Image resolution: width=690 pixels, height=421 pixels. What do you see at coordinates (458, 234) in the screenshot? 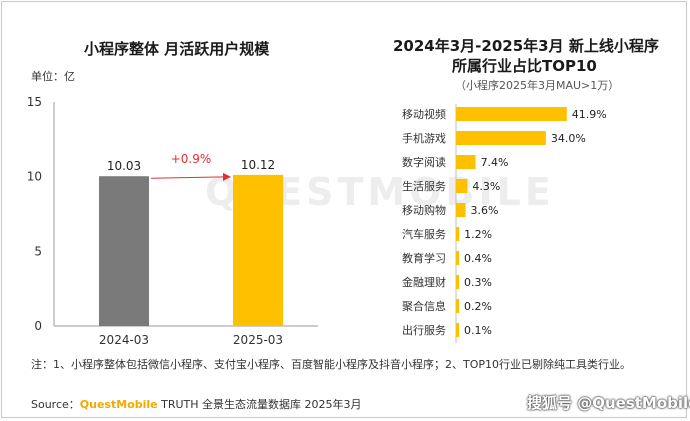
I see `hbar-汽车服务` at bounding box center [458, 234].